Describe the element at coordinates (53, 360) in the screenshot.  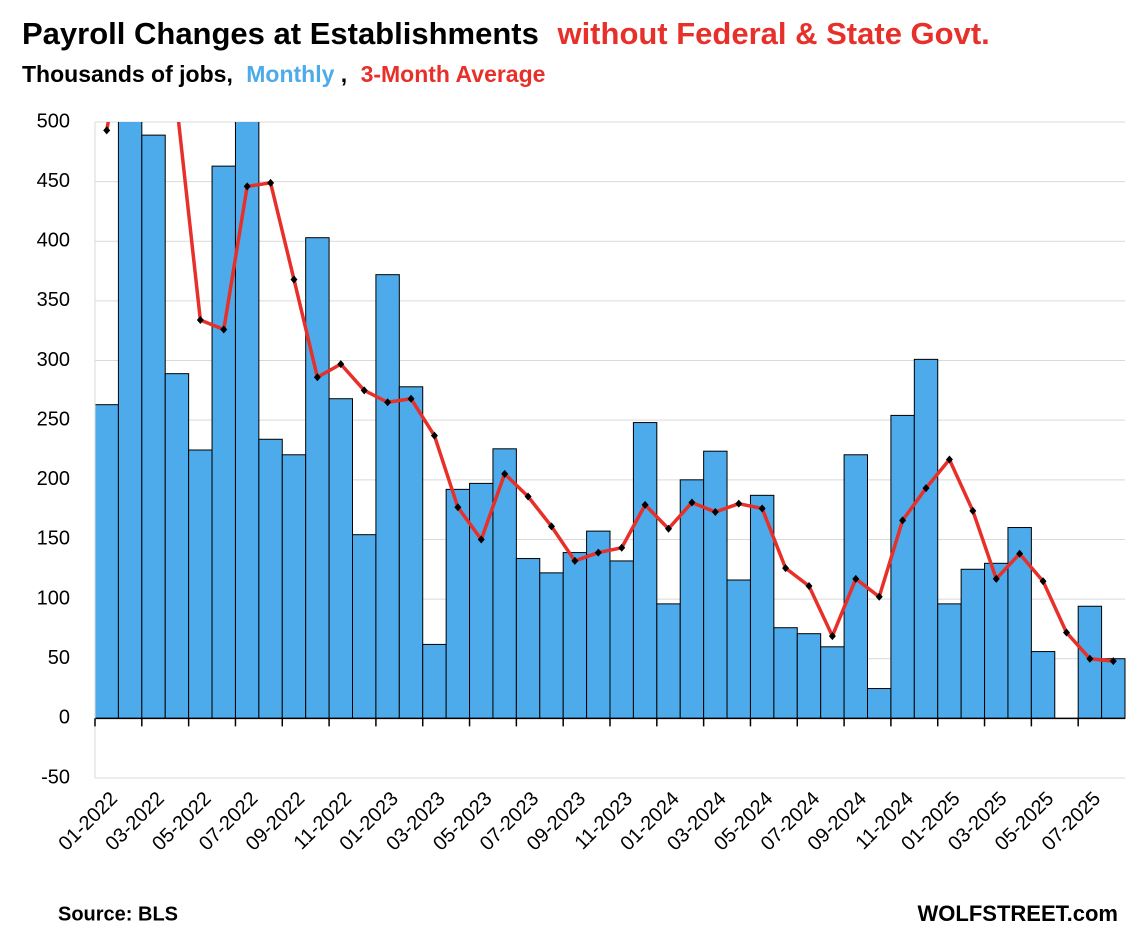
I see `y-tick-label: 300` at that location.